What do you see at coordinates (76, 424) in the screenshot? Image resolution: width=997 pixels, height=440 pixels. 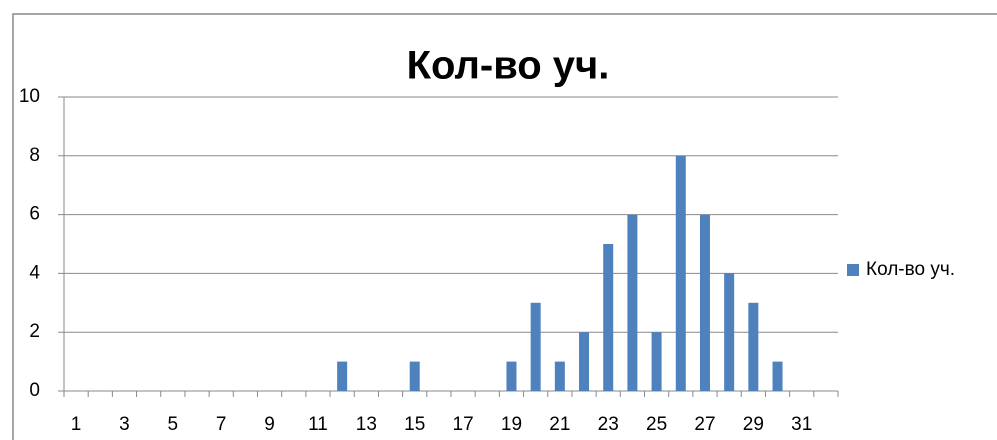 I see `x-tick-label: 1` at bounding box center [76, 424].